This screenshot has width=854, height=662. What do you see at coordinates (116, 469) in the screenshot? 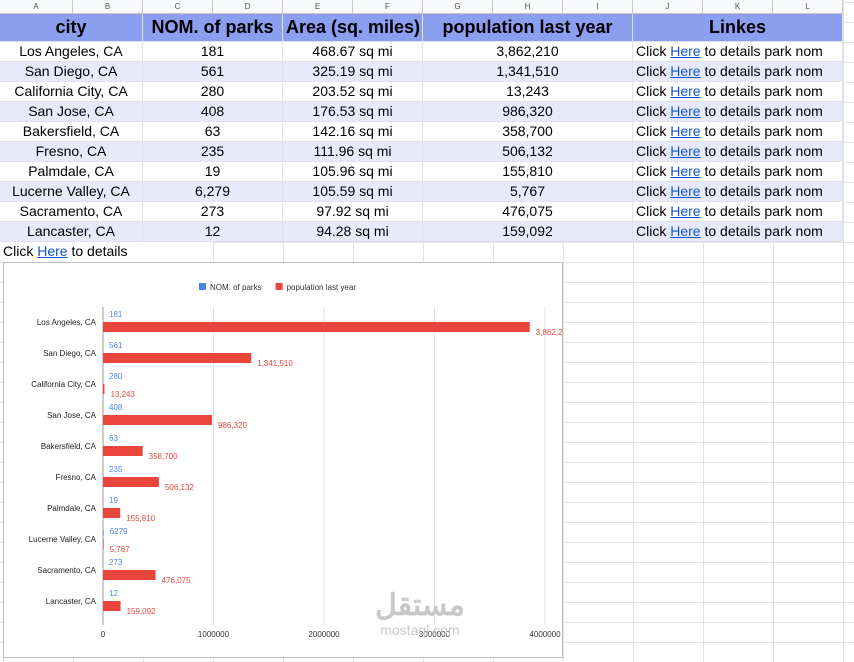
I see `data-label: 235` at bounding box center [116, 469].